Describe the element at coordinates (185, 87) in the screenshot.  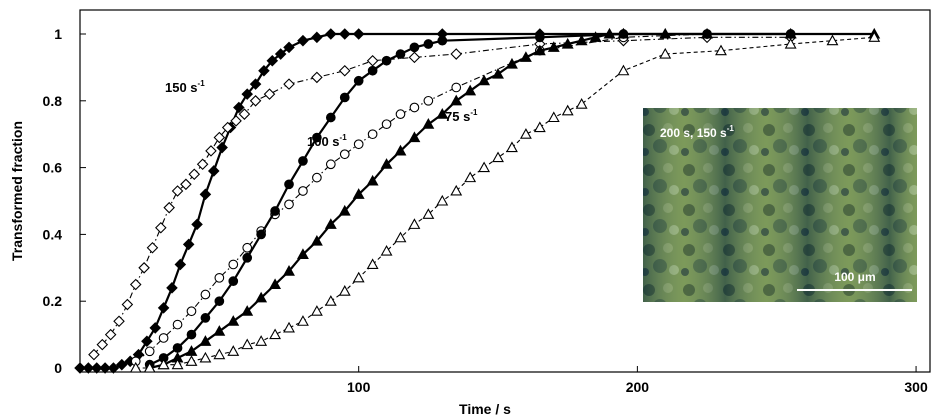
I see `annotation-150: 150 s-1` at that location.